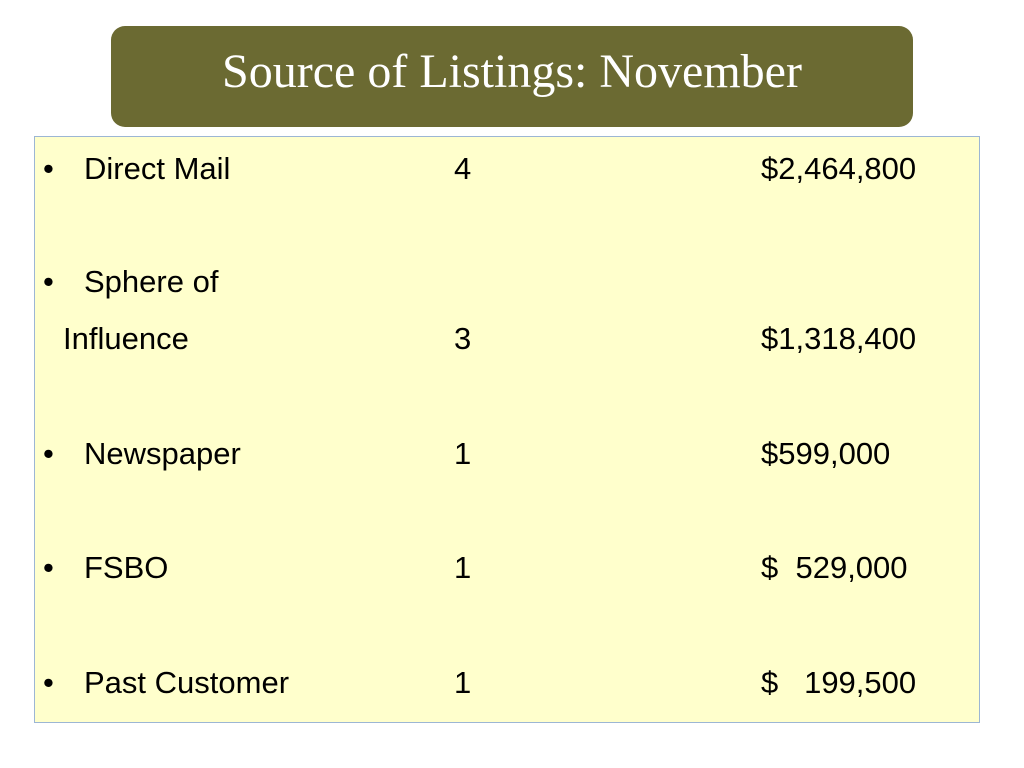  What do you see at coordinates (463, 168) in the screenshot?
I see `listing-count: 4` at bounding box center [463, 168].